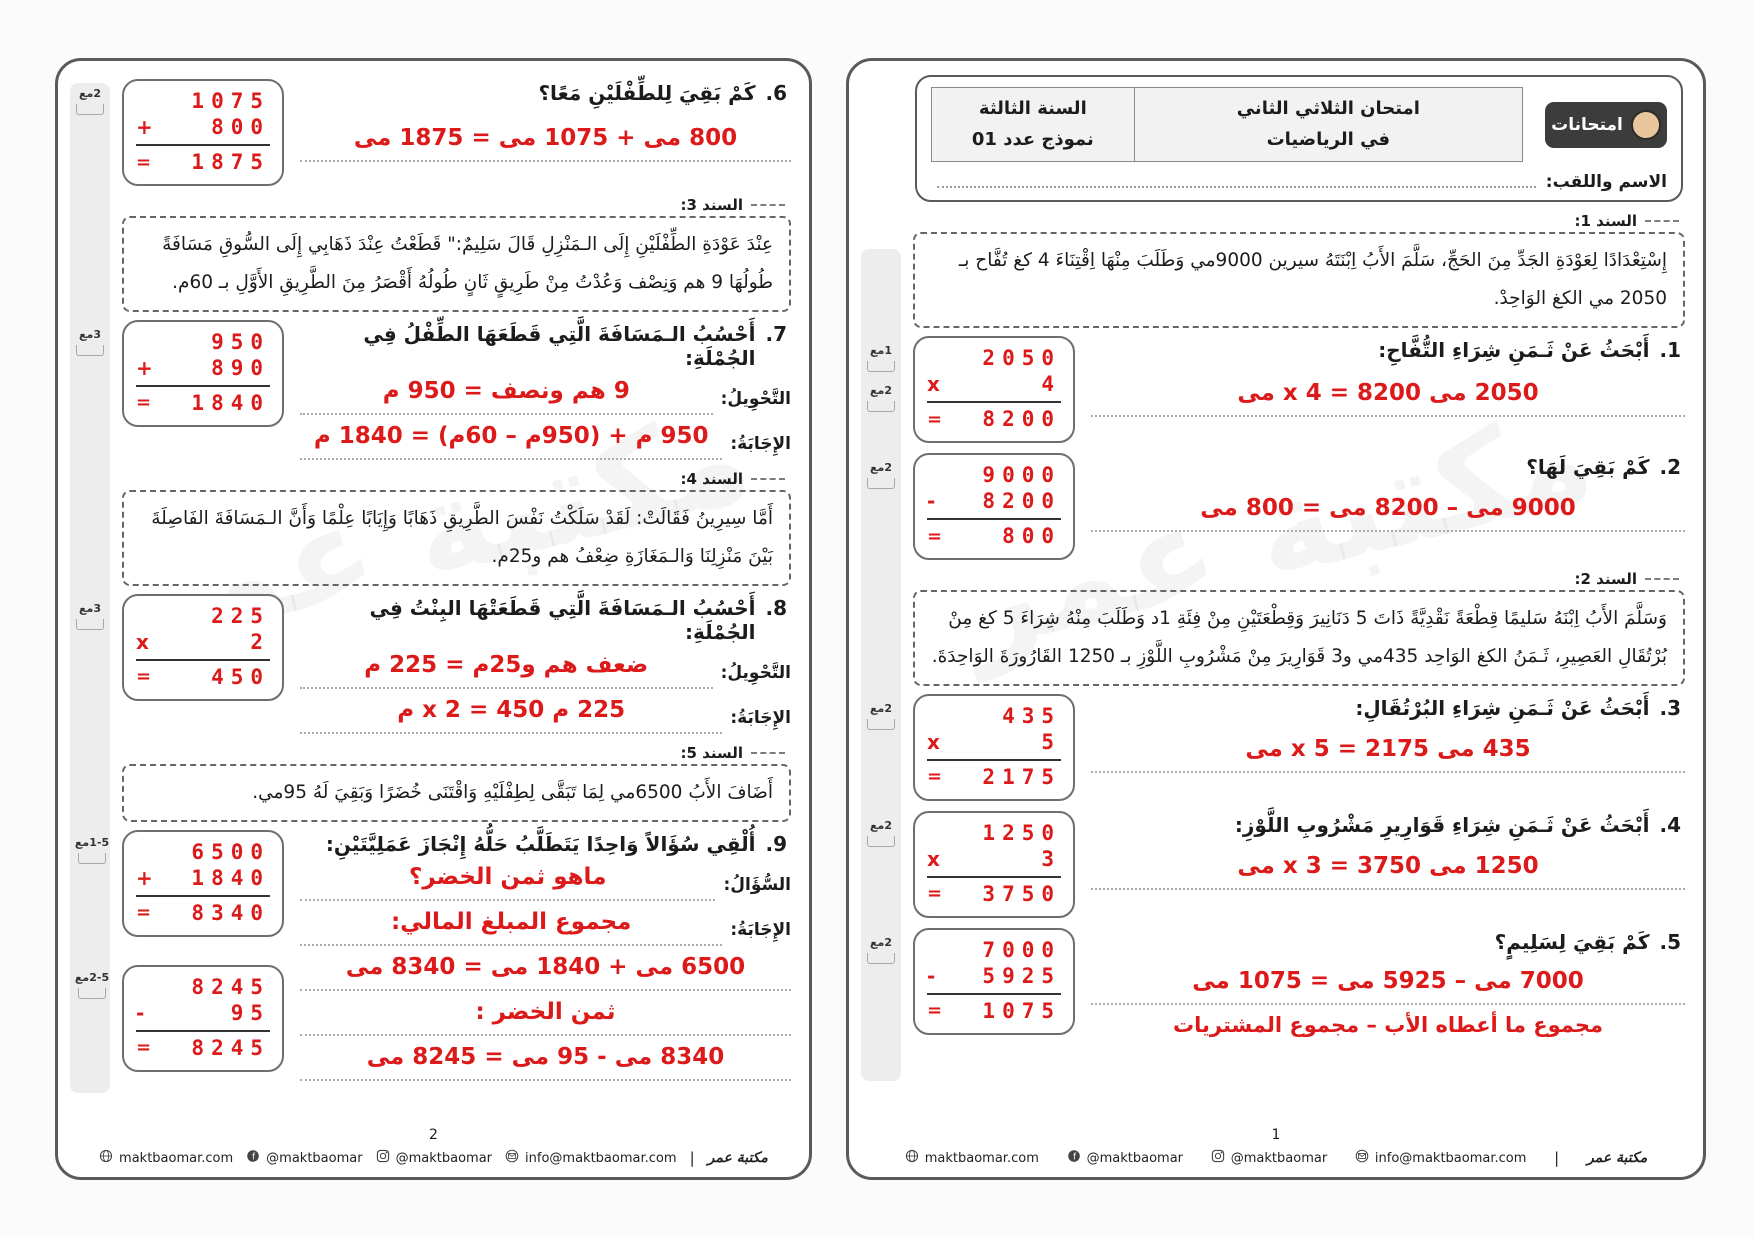 The image size is (1754, 1239). I want to click on q9-calc-box-2: 2-5مع 8245 - 95 = 8245, so click(179, 1018).